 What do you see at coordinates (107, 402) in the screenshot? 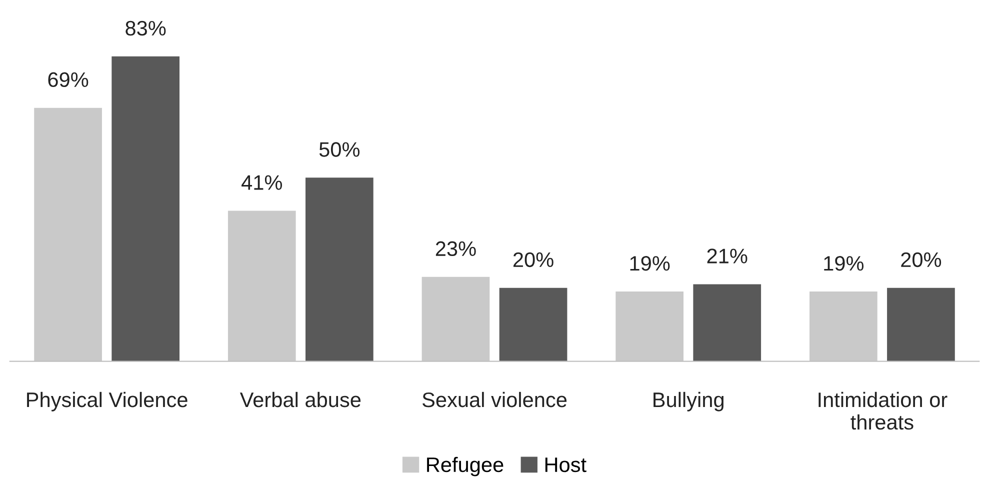
I see `x-tick-label: Physical Violence` at bounding box center [107, 402].